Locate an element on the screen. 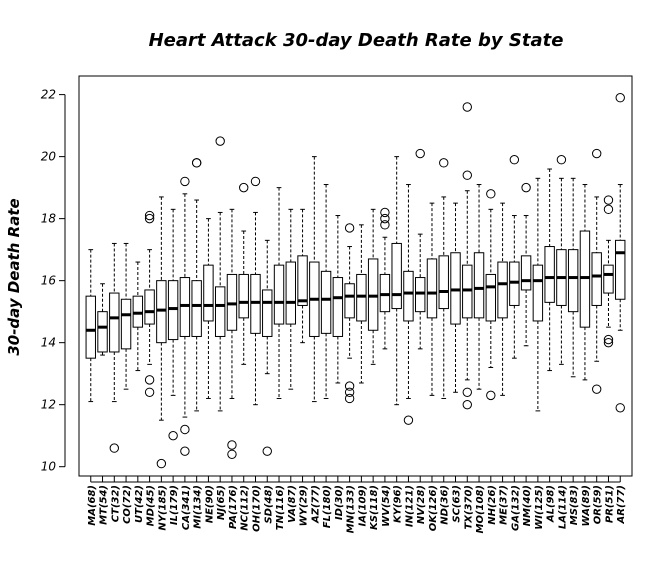 This screenshot has width=672, height=576. box-NM(40) is located at coordinates (526, 264).